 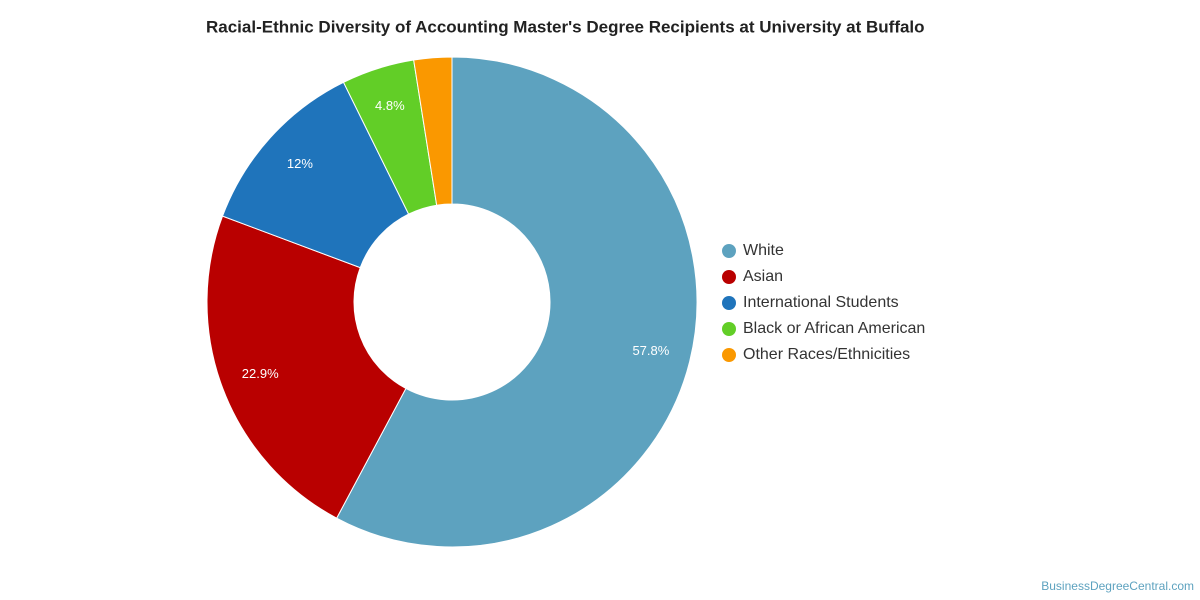 I want to click on legend-label: White, so click(x=763, y=250).